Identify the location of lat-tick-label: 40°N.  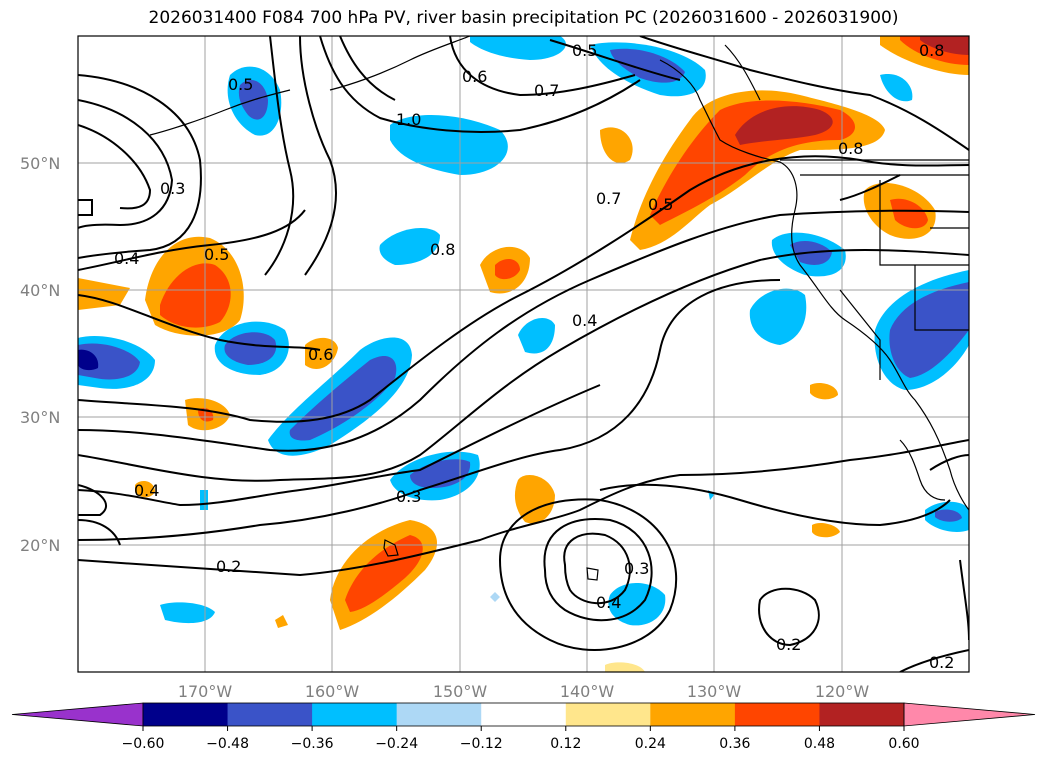
(40, 290).